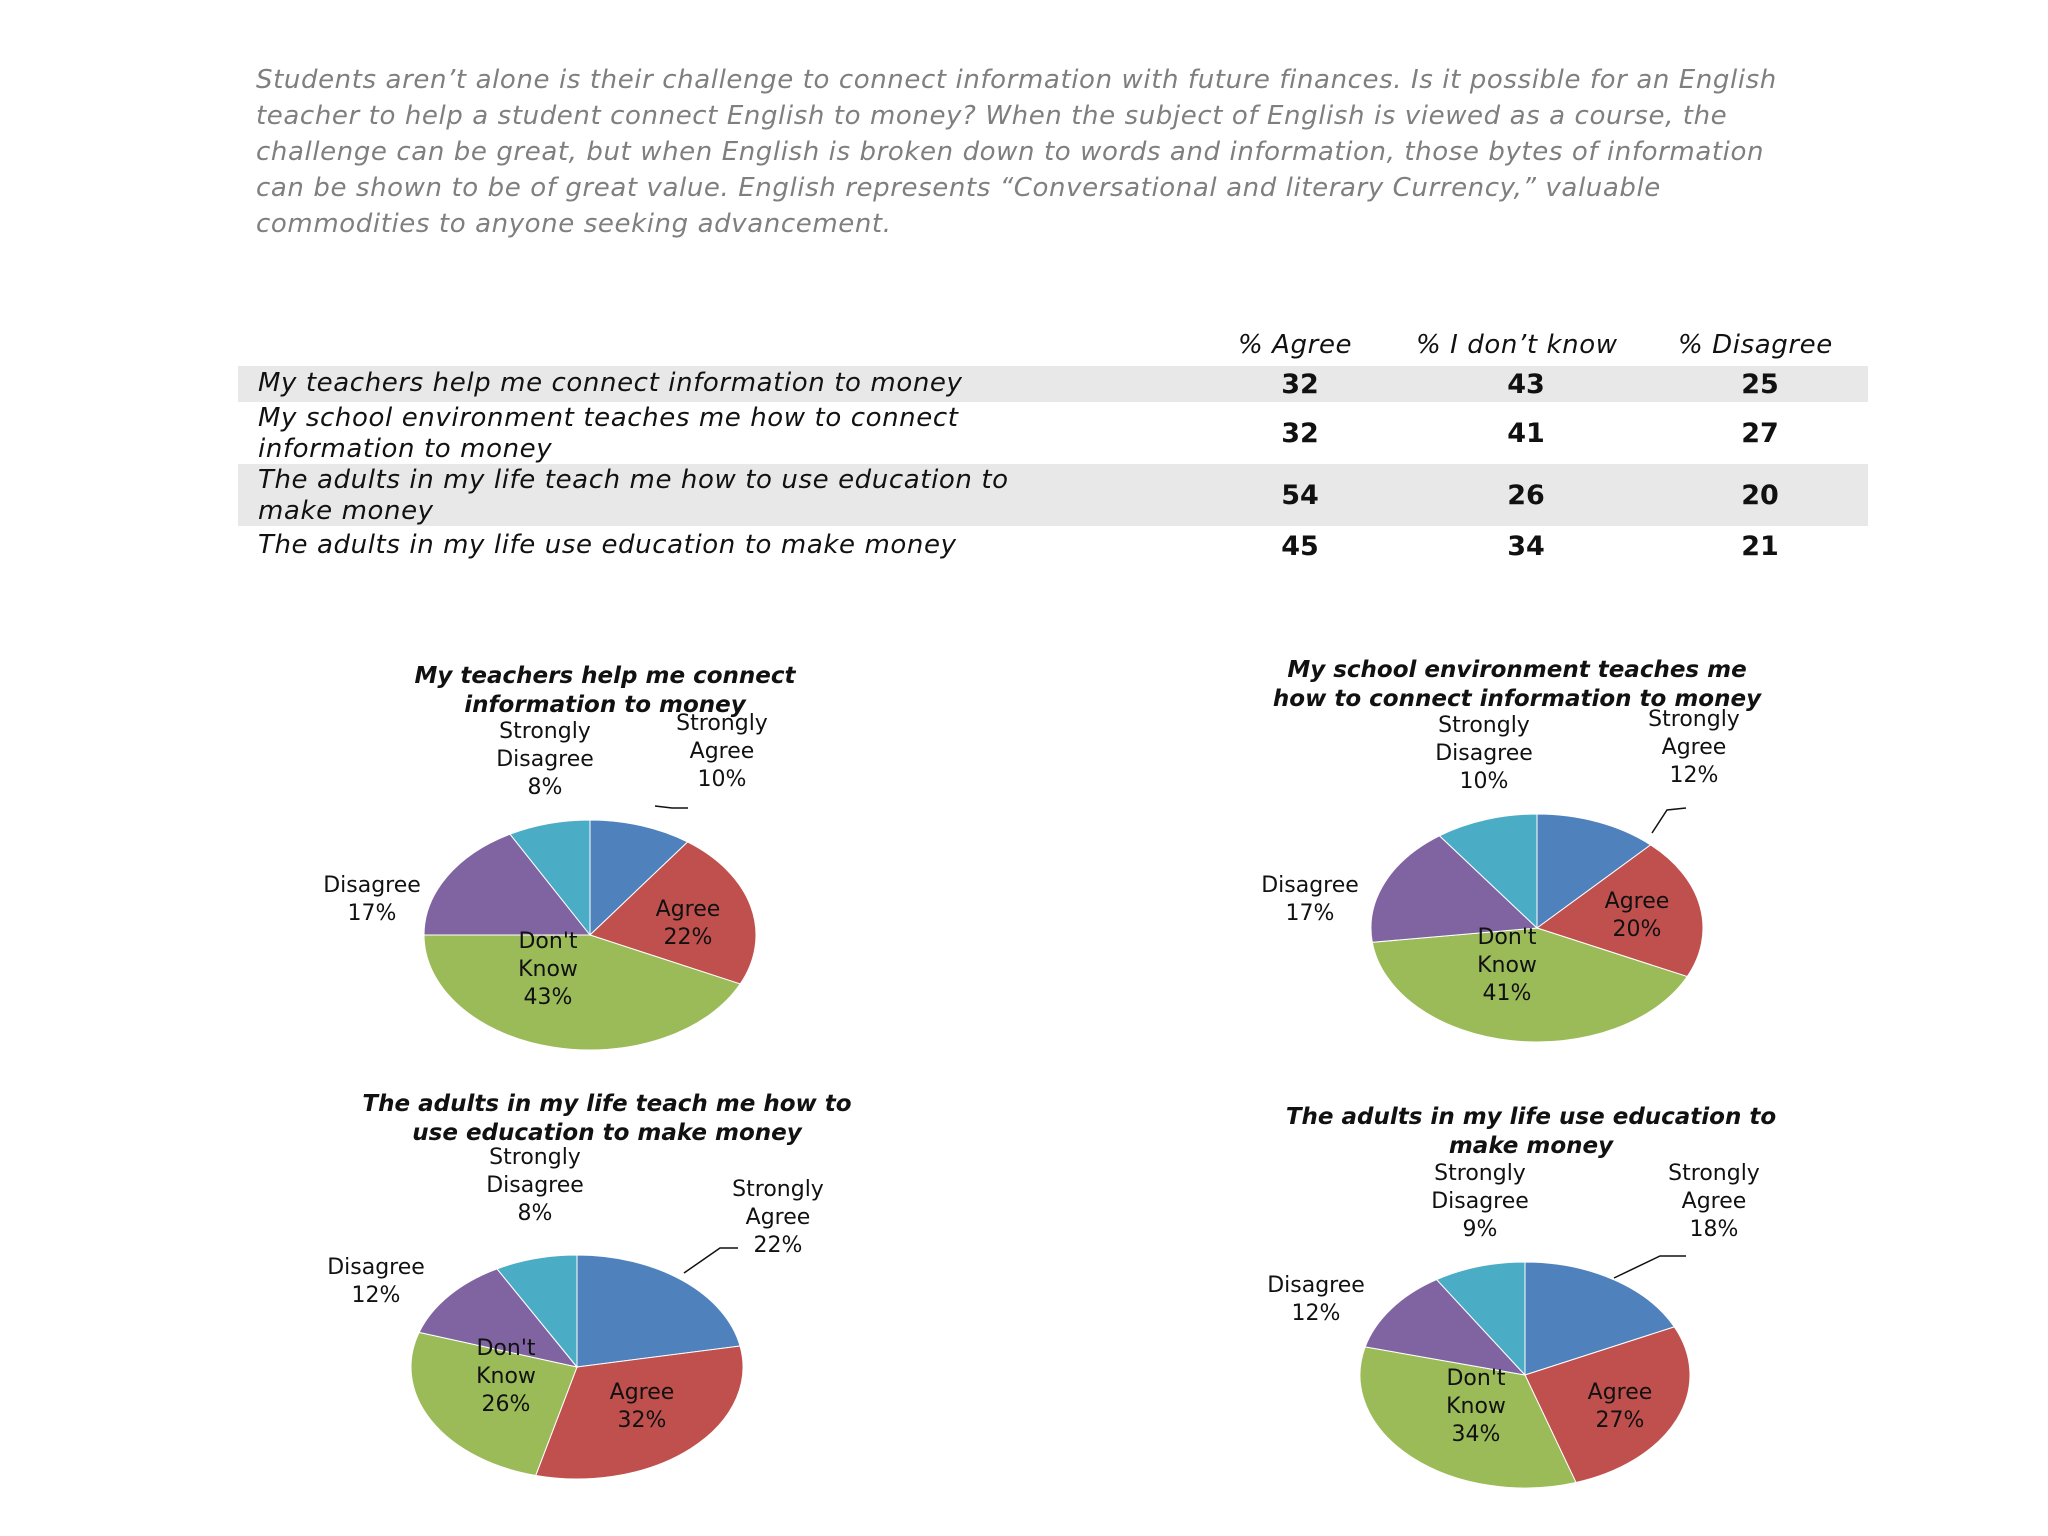  What do you see at coordinates (1053, 348) in the screenshot?
I see `table-header: % Agree % I don’t know % Disagree` at bounding box center [1053, 348].